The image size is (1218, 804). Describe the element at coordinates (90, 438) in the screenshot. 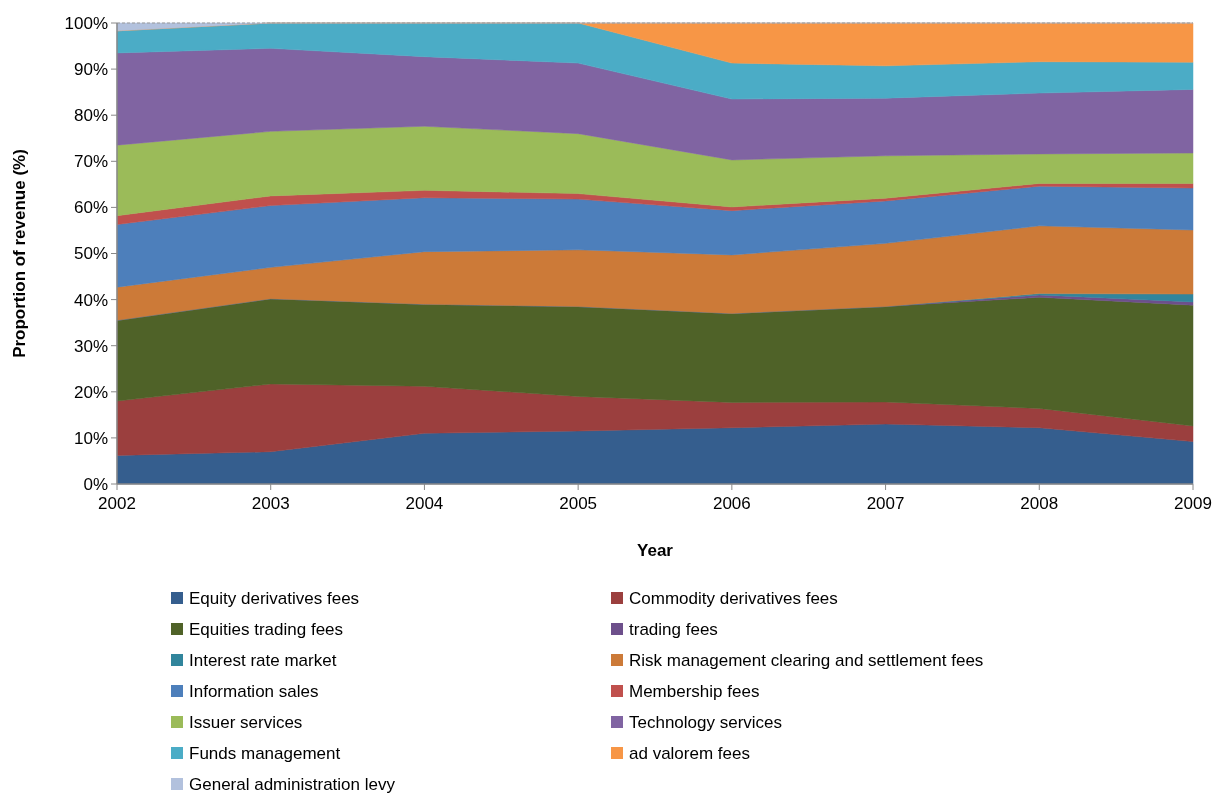

I see `y-tick-label: 10%` at that location.